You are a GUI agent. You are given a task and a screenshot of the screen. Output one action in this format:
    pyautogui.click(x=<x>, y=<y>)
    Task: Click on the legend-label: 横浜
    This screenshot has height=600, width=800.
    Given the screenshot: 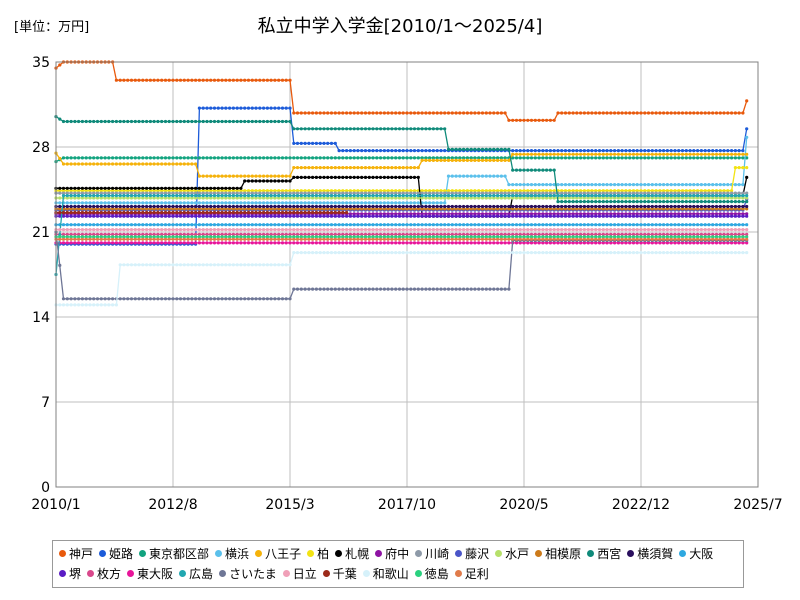 What is the action you would take?
    pyautogui.click(x=237, y=554)
    